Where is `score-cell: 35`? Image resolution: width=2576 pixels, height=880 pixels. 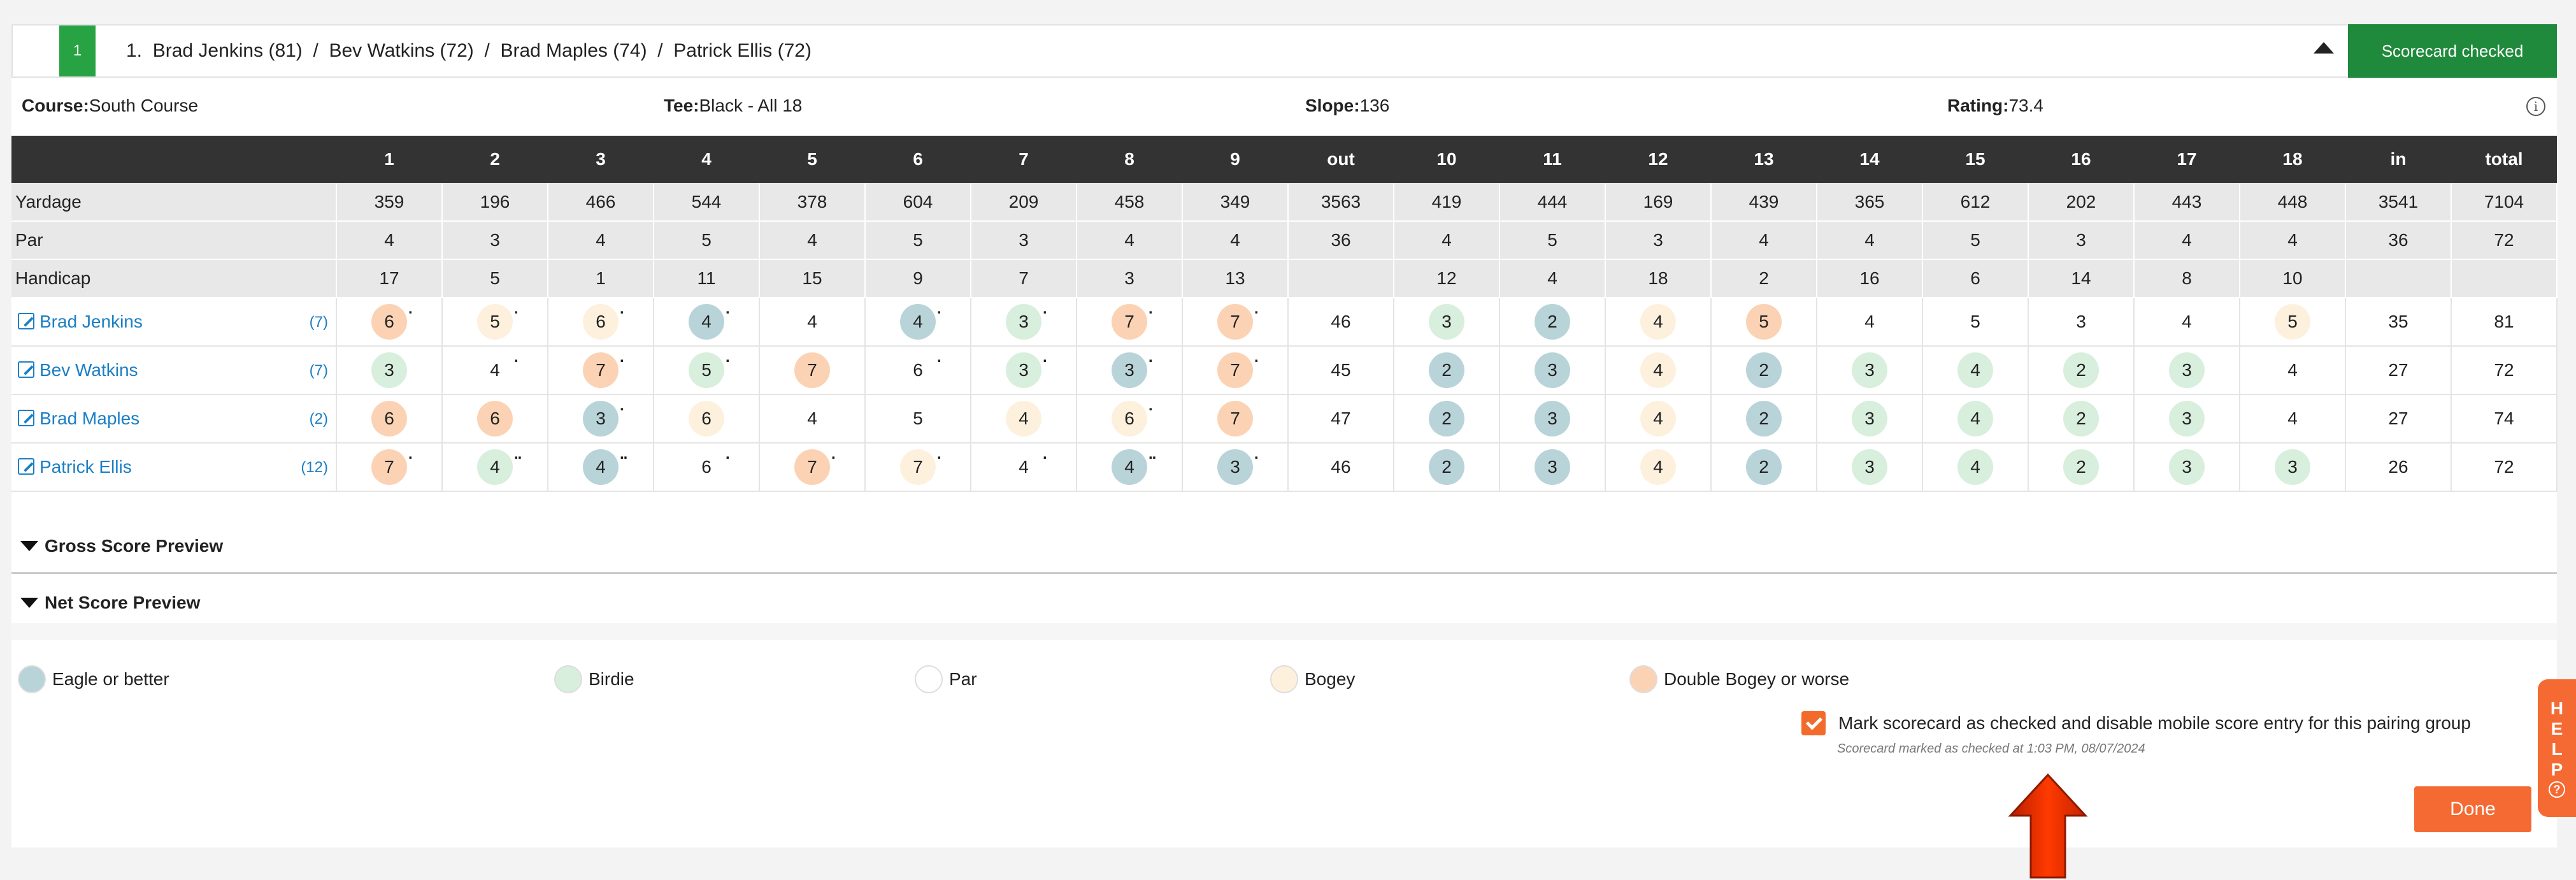 score-cell: 35 is located at coordinates (2399, 322).